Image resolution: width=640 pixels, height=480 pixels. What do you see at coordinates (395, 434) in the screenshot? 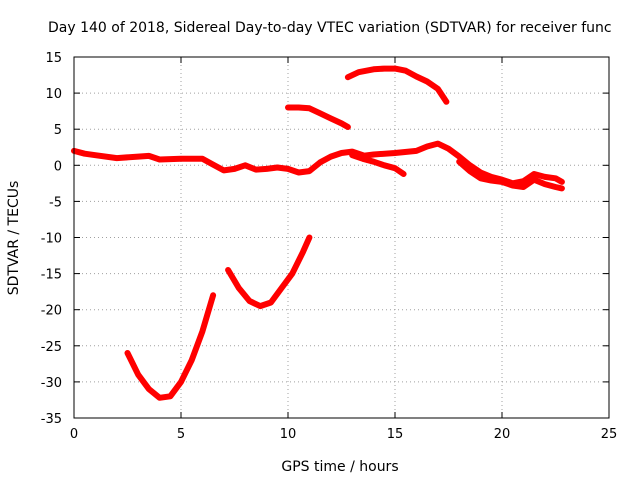
I see `x-tick-label: 15` at bounding box center [395, 434].